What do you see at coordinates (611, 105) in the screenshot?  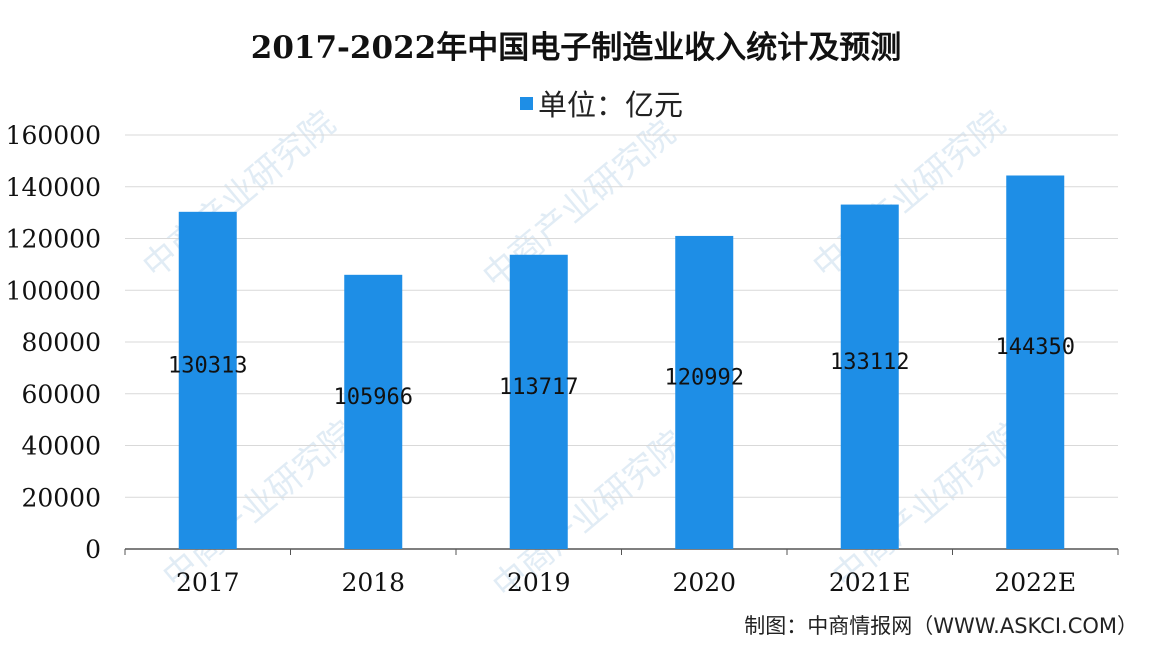 I see `legend-label: 单位：亿元` at bounding box center [611, 105].